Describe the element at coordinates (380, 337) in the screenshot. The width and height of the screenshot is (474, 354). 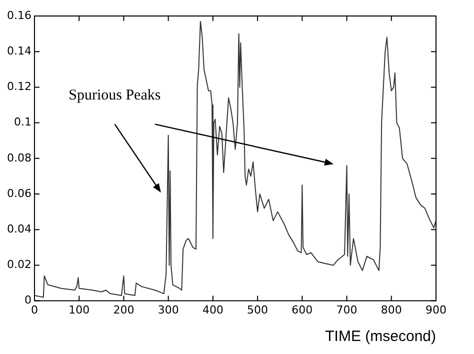
I see `x-axis-title: TIME (msecond)` at that location.